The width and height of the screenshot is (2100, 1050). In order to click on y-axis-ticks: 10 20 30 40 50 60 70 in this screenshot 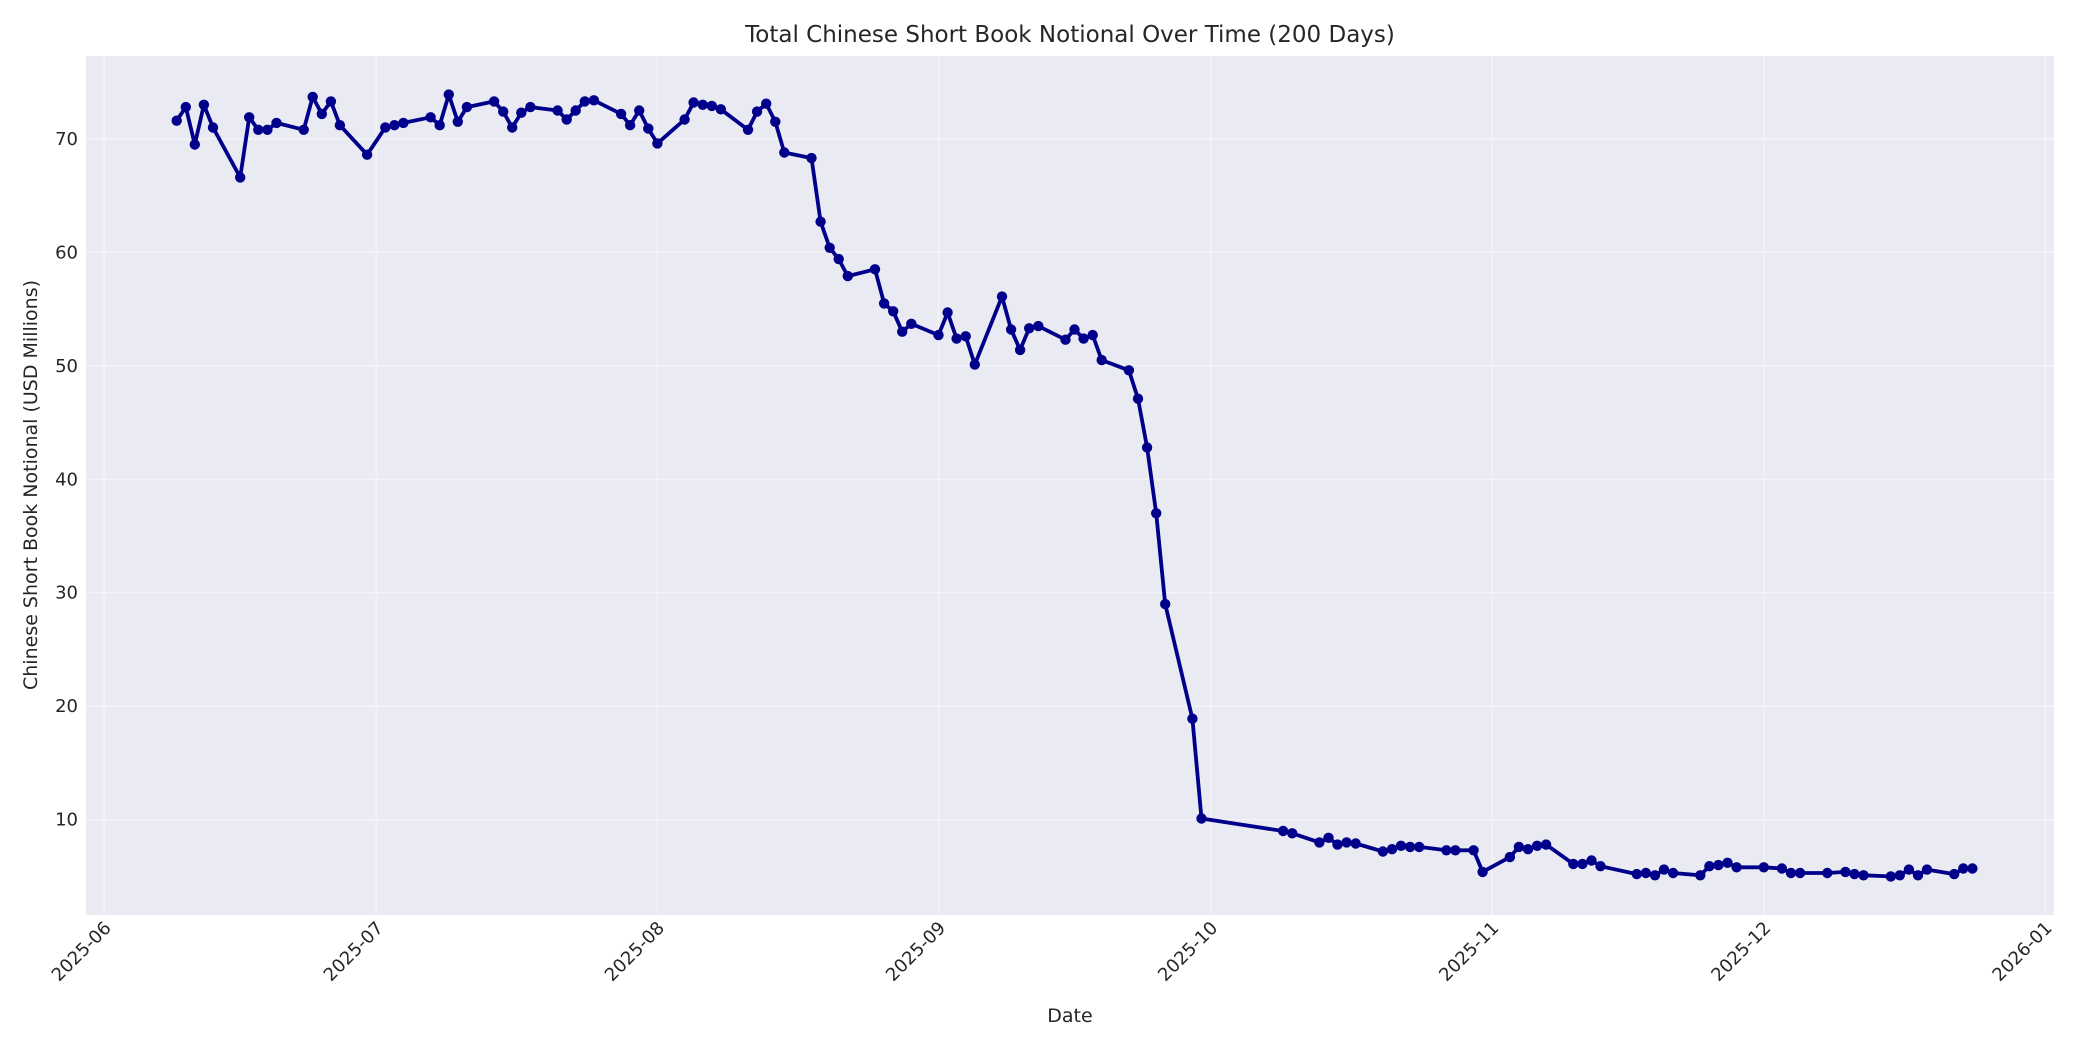, I will do `click(66, 480)`.